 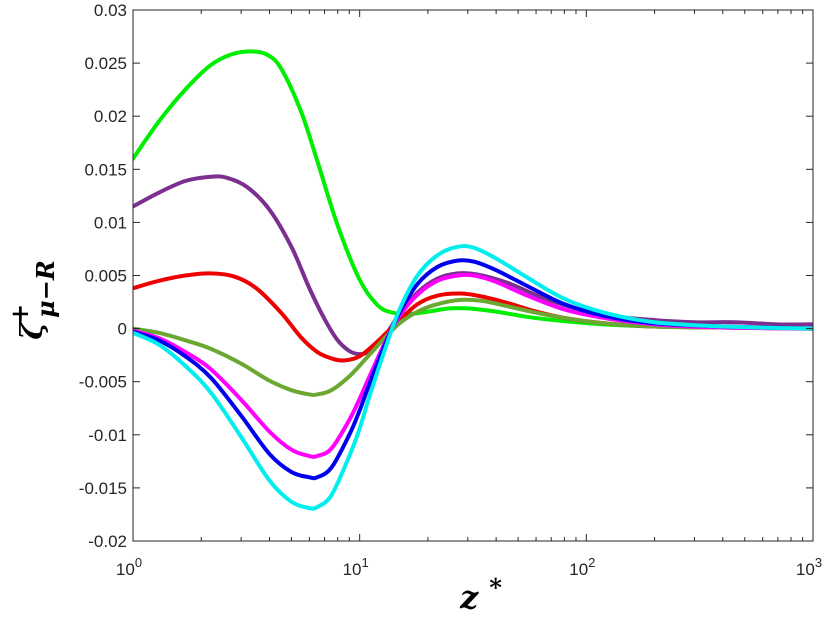 What do you see at coordinates (45, 289) in the screenshot?
I see `y-axis-label-subscript: μ−R` at bounding box center [45, 289].